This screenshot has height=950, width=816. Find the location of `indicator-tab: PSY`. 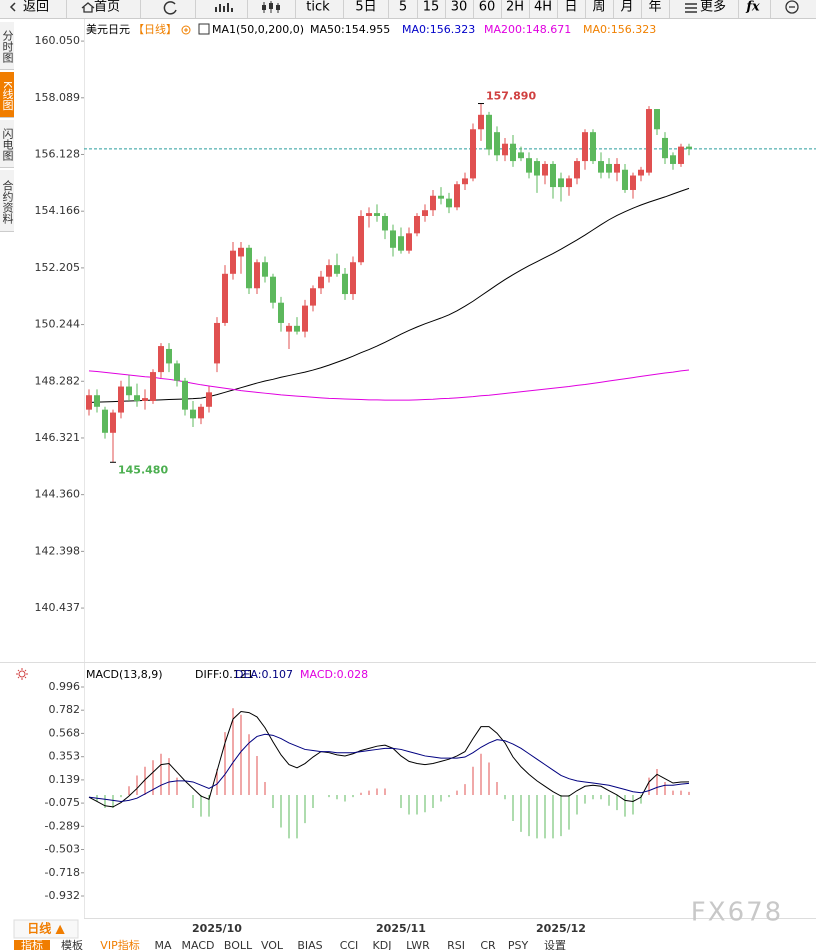

indicator-tab: PSY is located at coordinates (518, 944).